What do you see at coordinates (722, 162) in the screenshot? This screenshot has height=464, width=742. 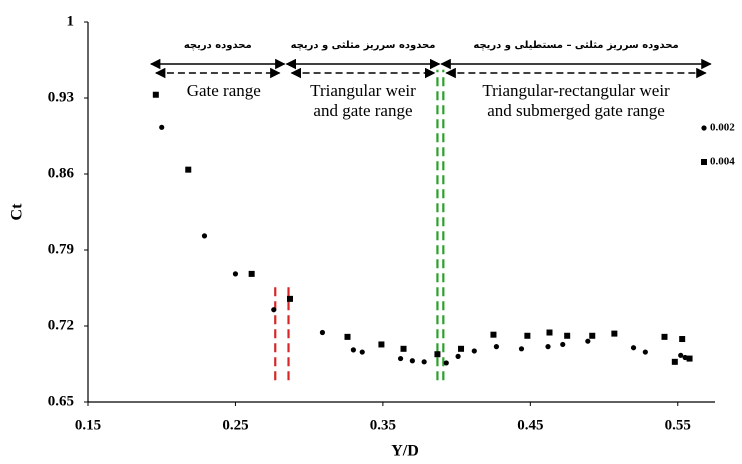 I see `legend-label: 0.004` at bounding box center [722, 162].